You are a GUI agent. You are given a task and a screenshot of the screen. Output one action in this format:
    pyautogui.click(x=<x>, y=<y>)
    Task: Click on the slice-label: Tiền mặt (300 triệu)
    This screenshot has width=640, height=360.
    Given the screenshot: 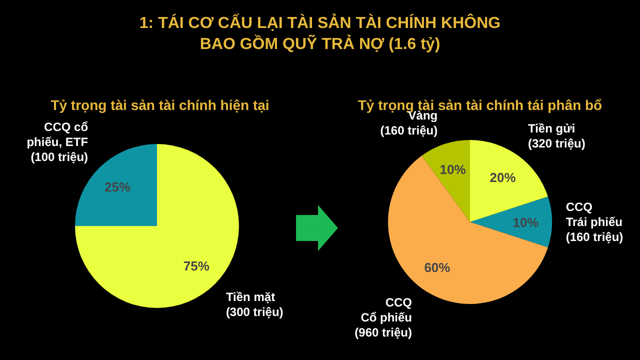 What is the action you would take?
    pyautogui.click(x=255, y=304)
    